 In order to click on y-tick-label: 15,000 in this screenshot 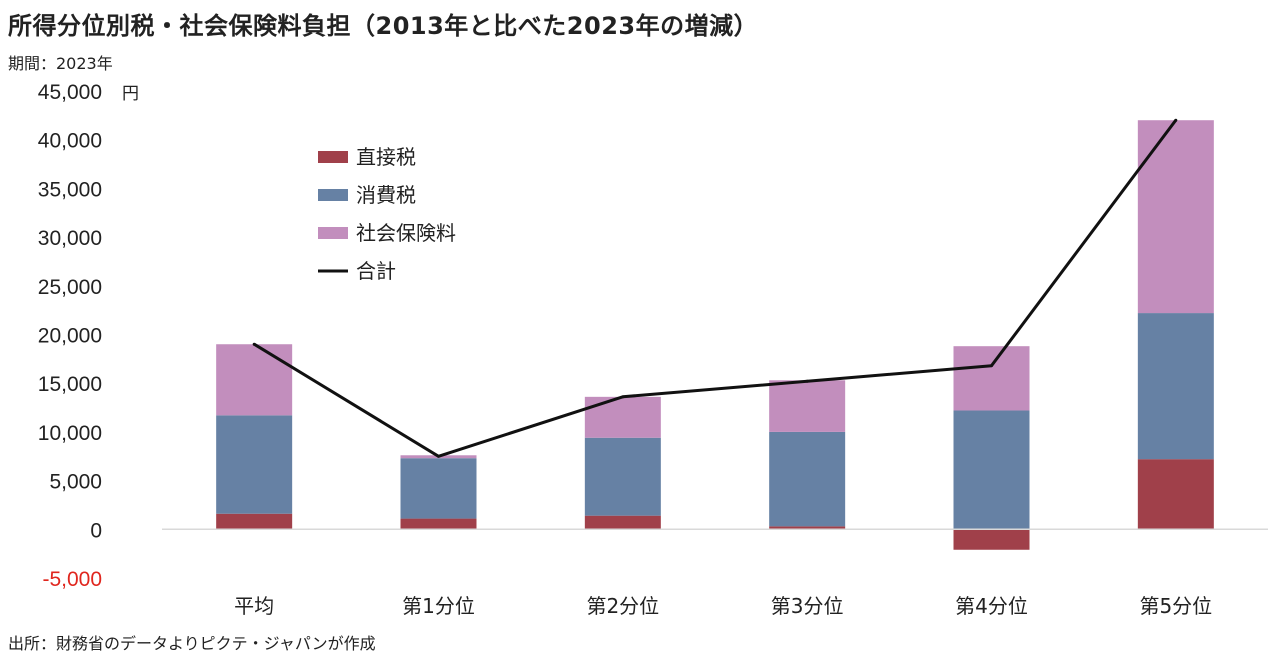, I will do `click(70, 384)`.